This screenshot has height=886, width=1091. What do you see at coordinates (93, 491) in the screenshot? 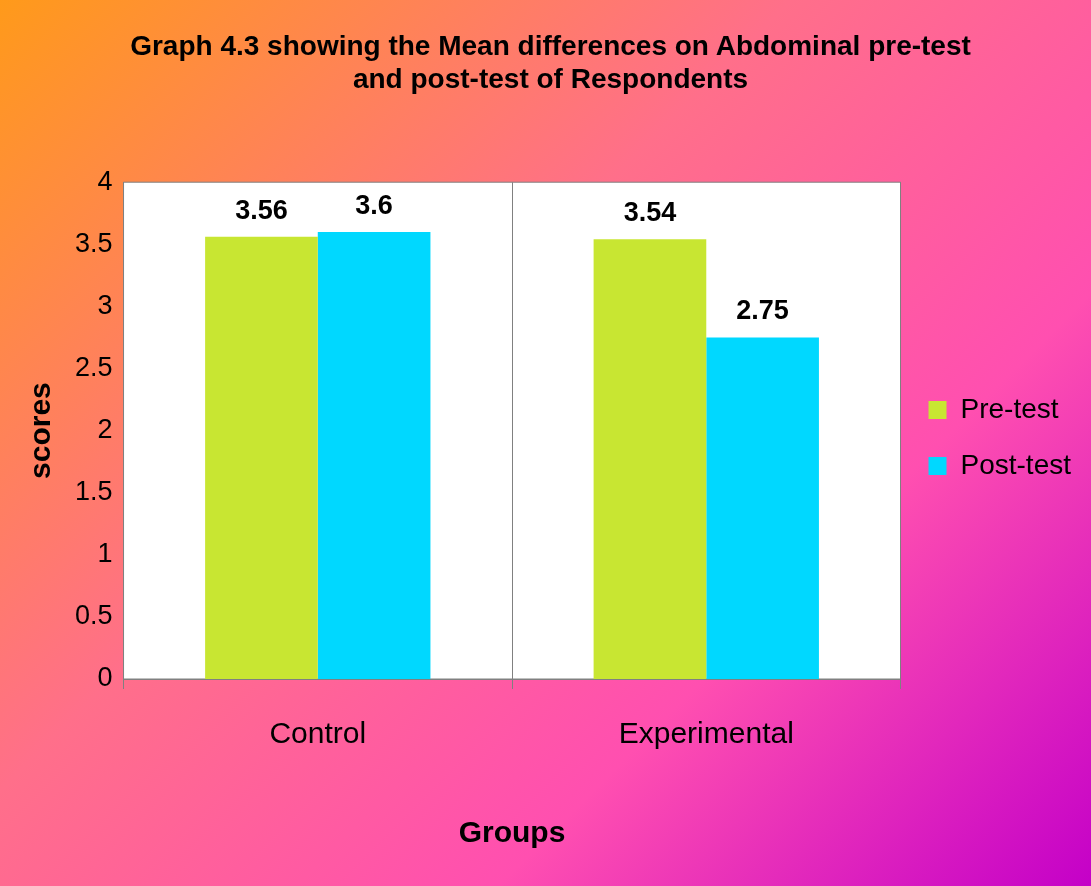
I see `y-tick-label: 1.5` at bounding box center [93, 491].